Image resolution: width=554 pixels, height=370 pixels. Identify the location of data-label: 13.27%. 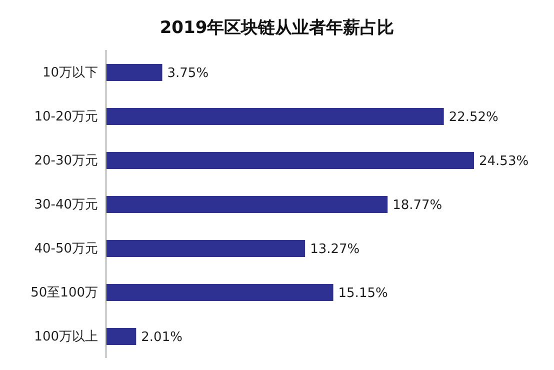
(335, 250).